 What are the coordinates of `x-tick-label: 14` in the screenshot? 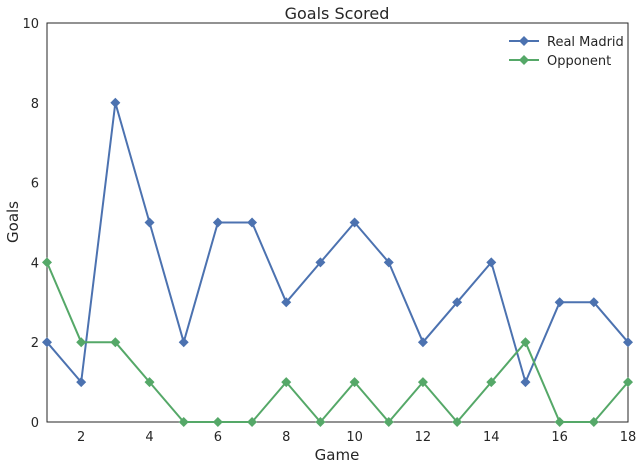 It's located at (491, 437).